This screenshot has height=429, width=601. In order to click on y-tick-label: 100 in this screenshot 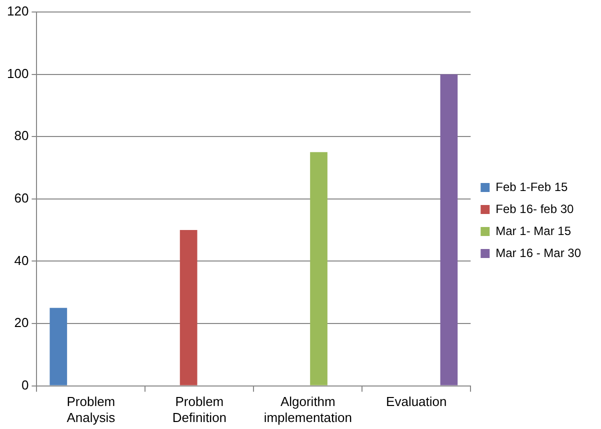, I will do `click(17, 73)`.